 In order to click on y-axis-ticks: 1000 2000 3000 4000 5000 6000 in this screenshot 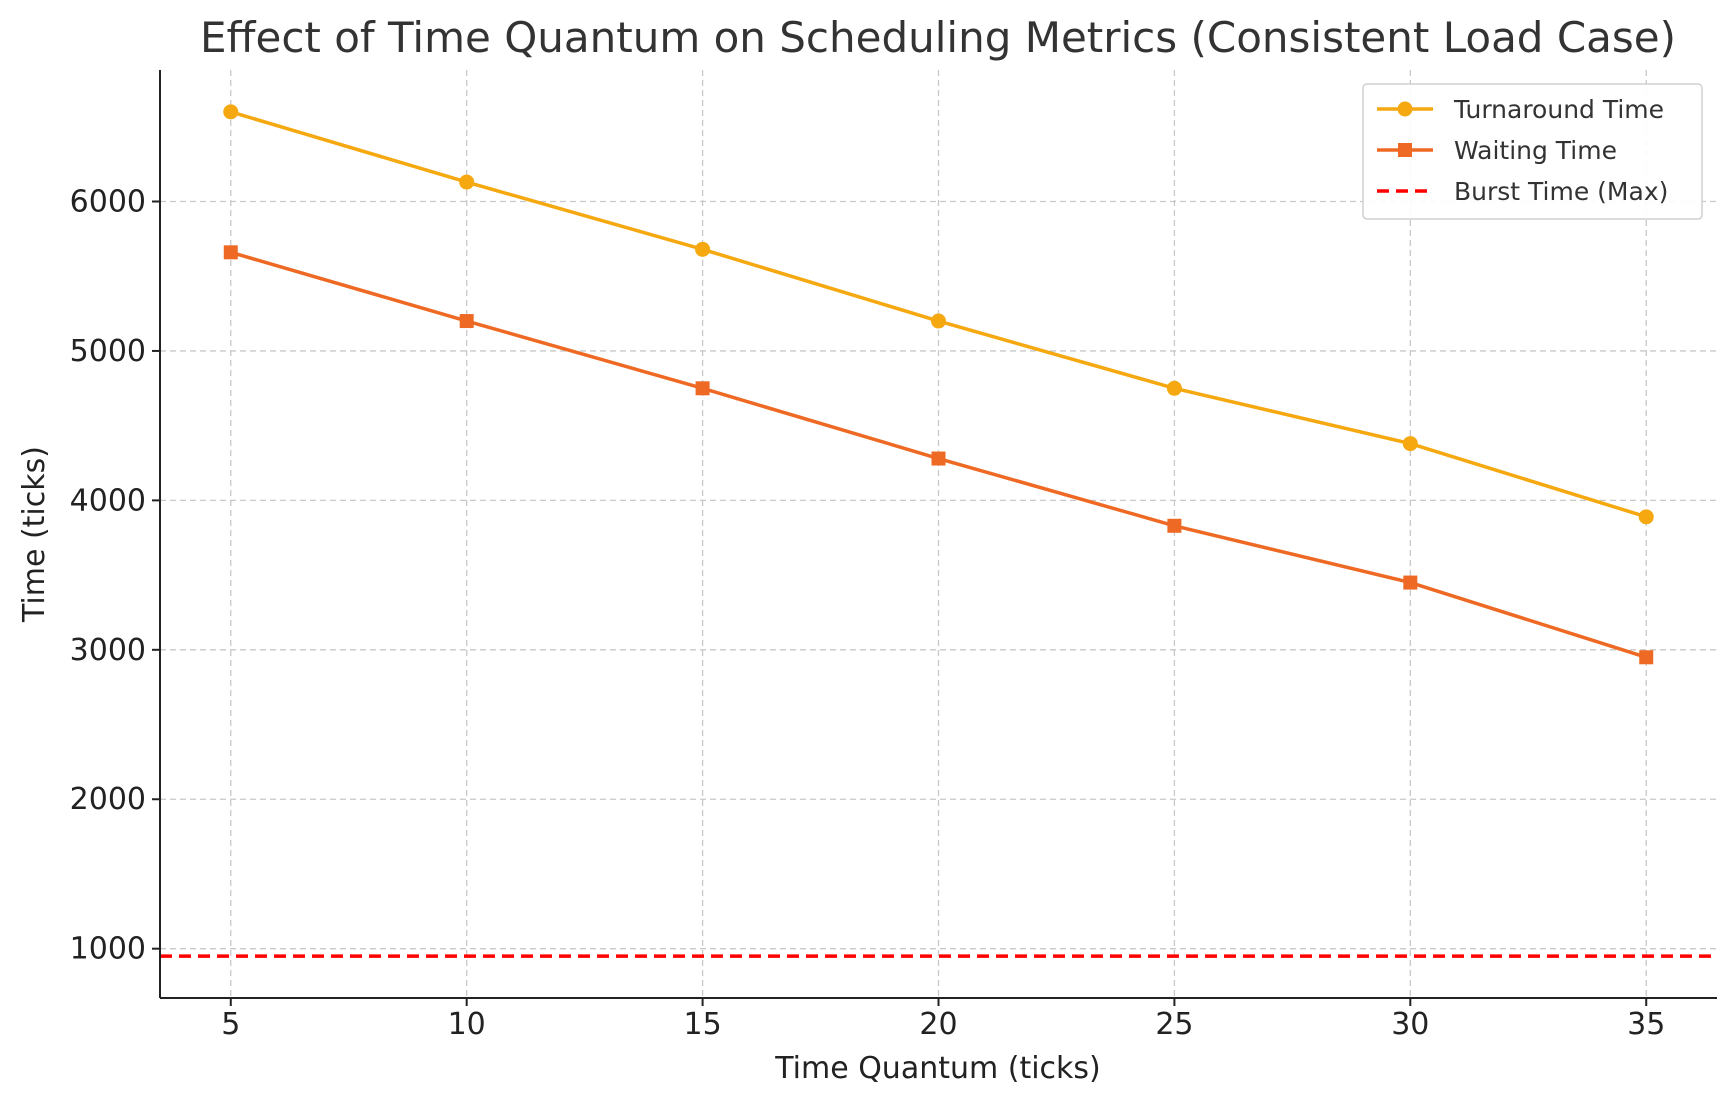, I will do `click(115, 576)`.